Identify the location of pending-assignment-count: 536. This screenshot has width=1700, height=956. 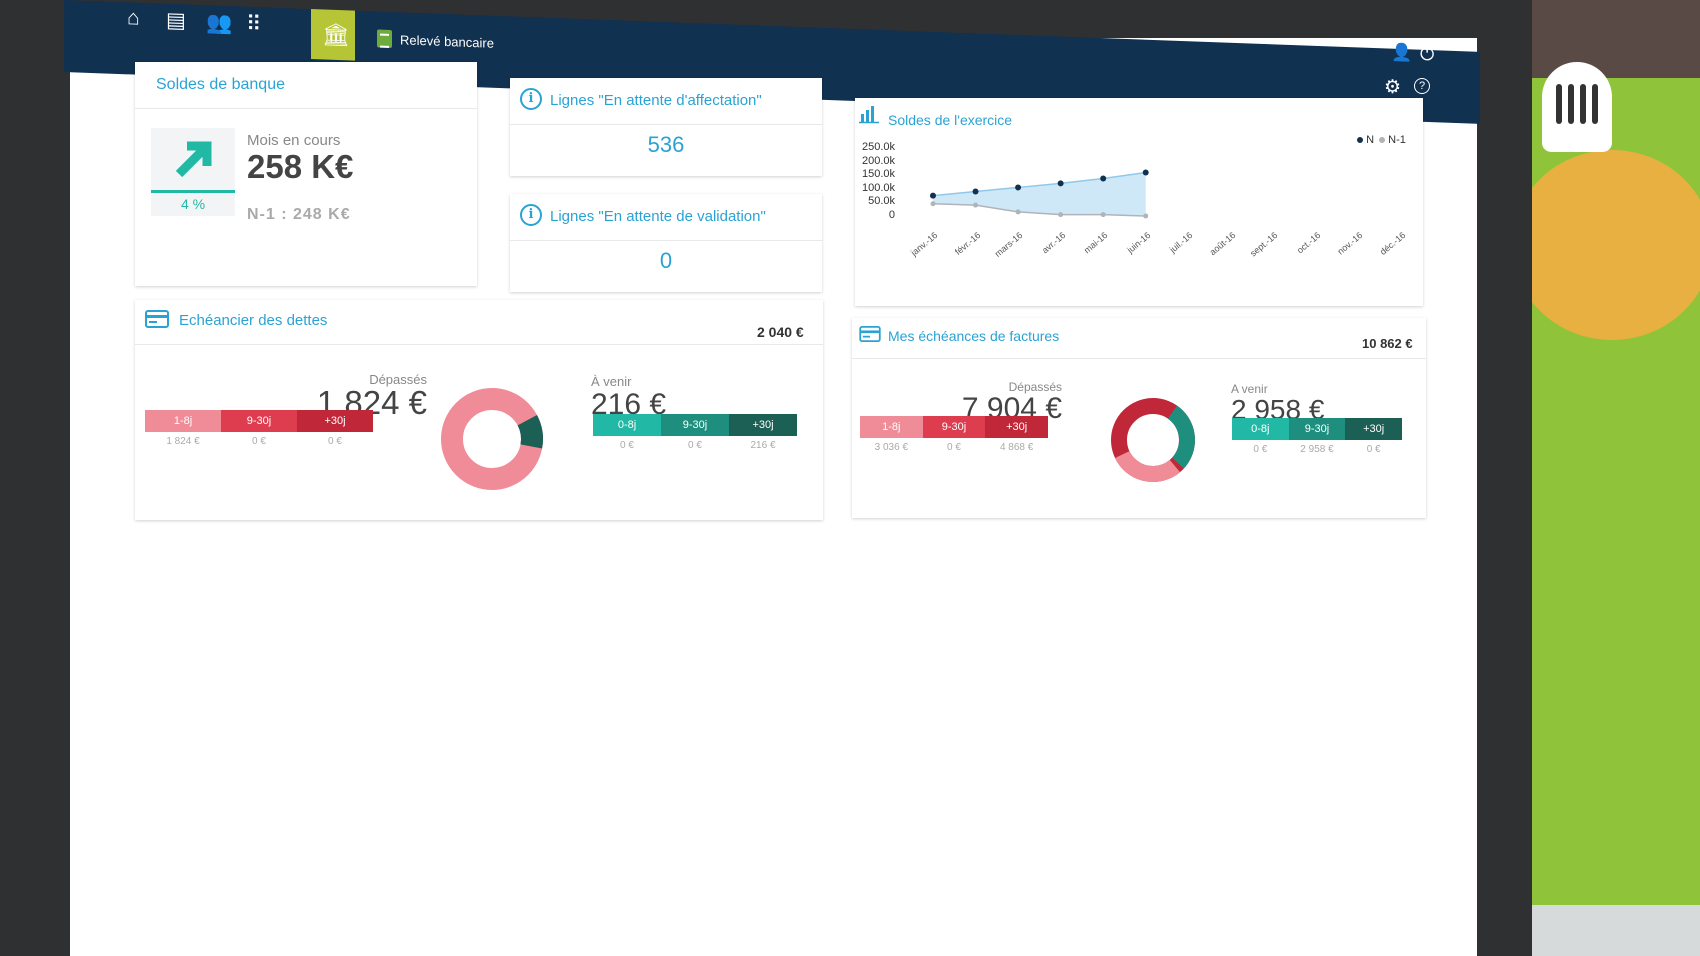
(666, 144).